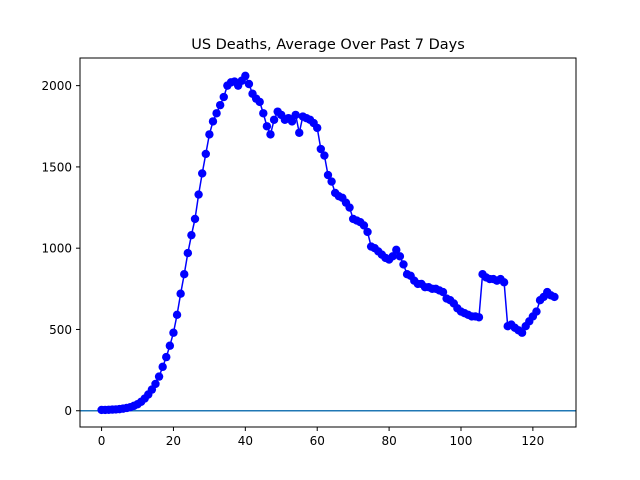 The height and width of the screenshot is (480, 640). Describe the element at coordinates (328, 45) in the screenshot. I see `chart-title: US Deaths, Average Over Past 7 Days` at that location.